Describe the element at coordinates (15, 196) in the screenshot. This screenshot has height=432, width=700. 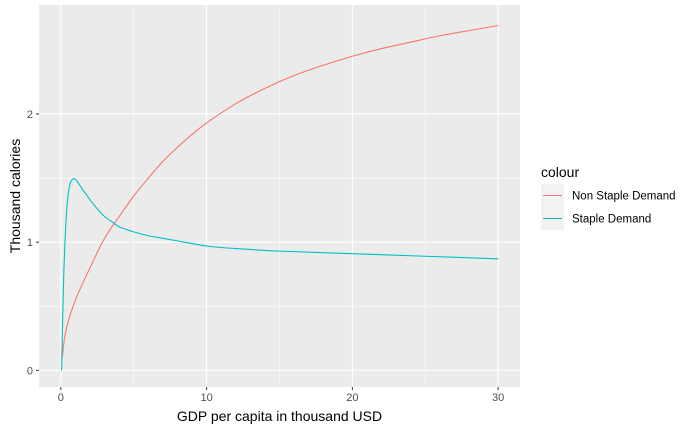
I see `y-axis-title: Thousand calories` at that location.